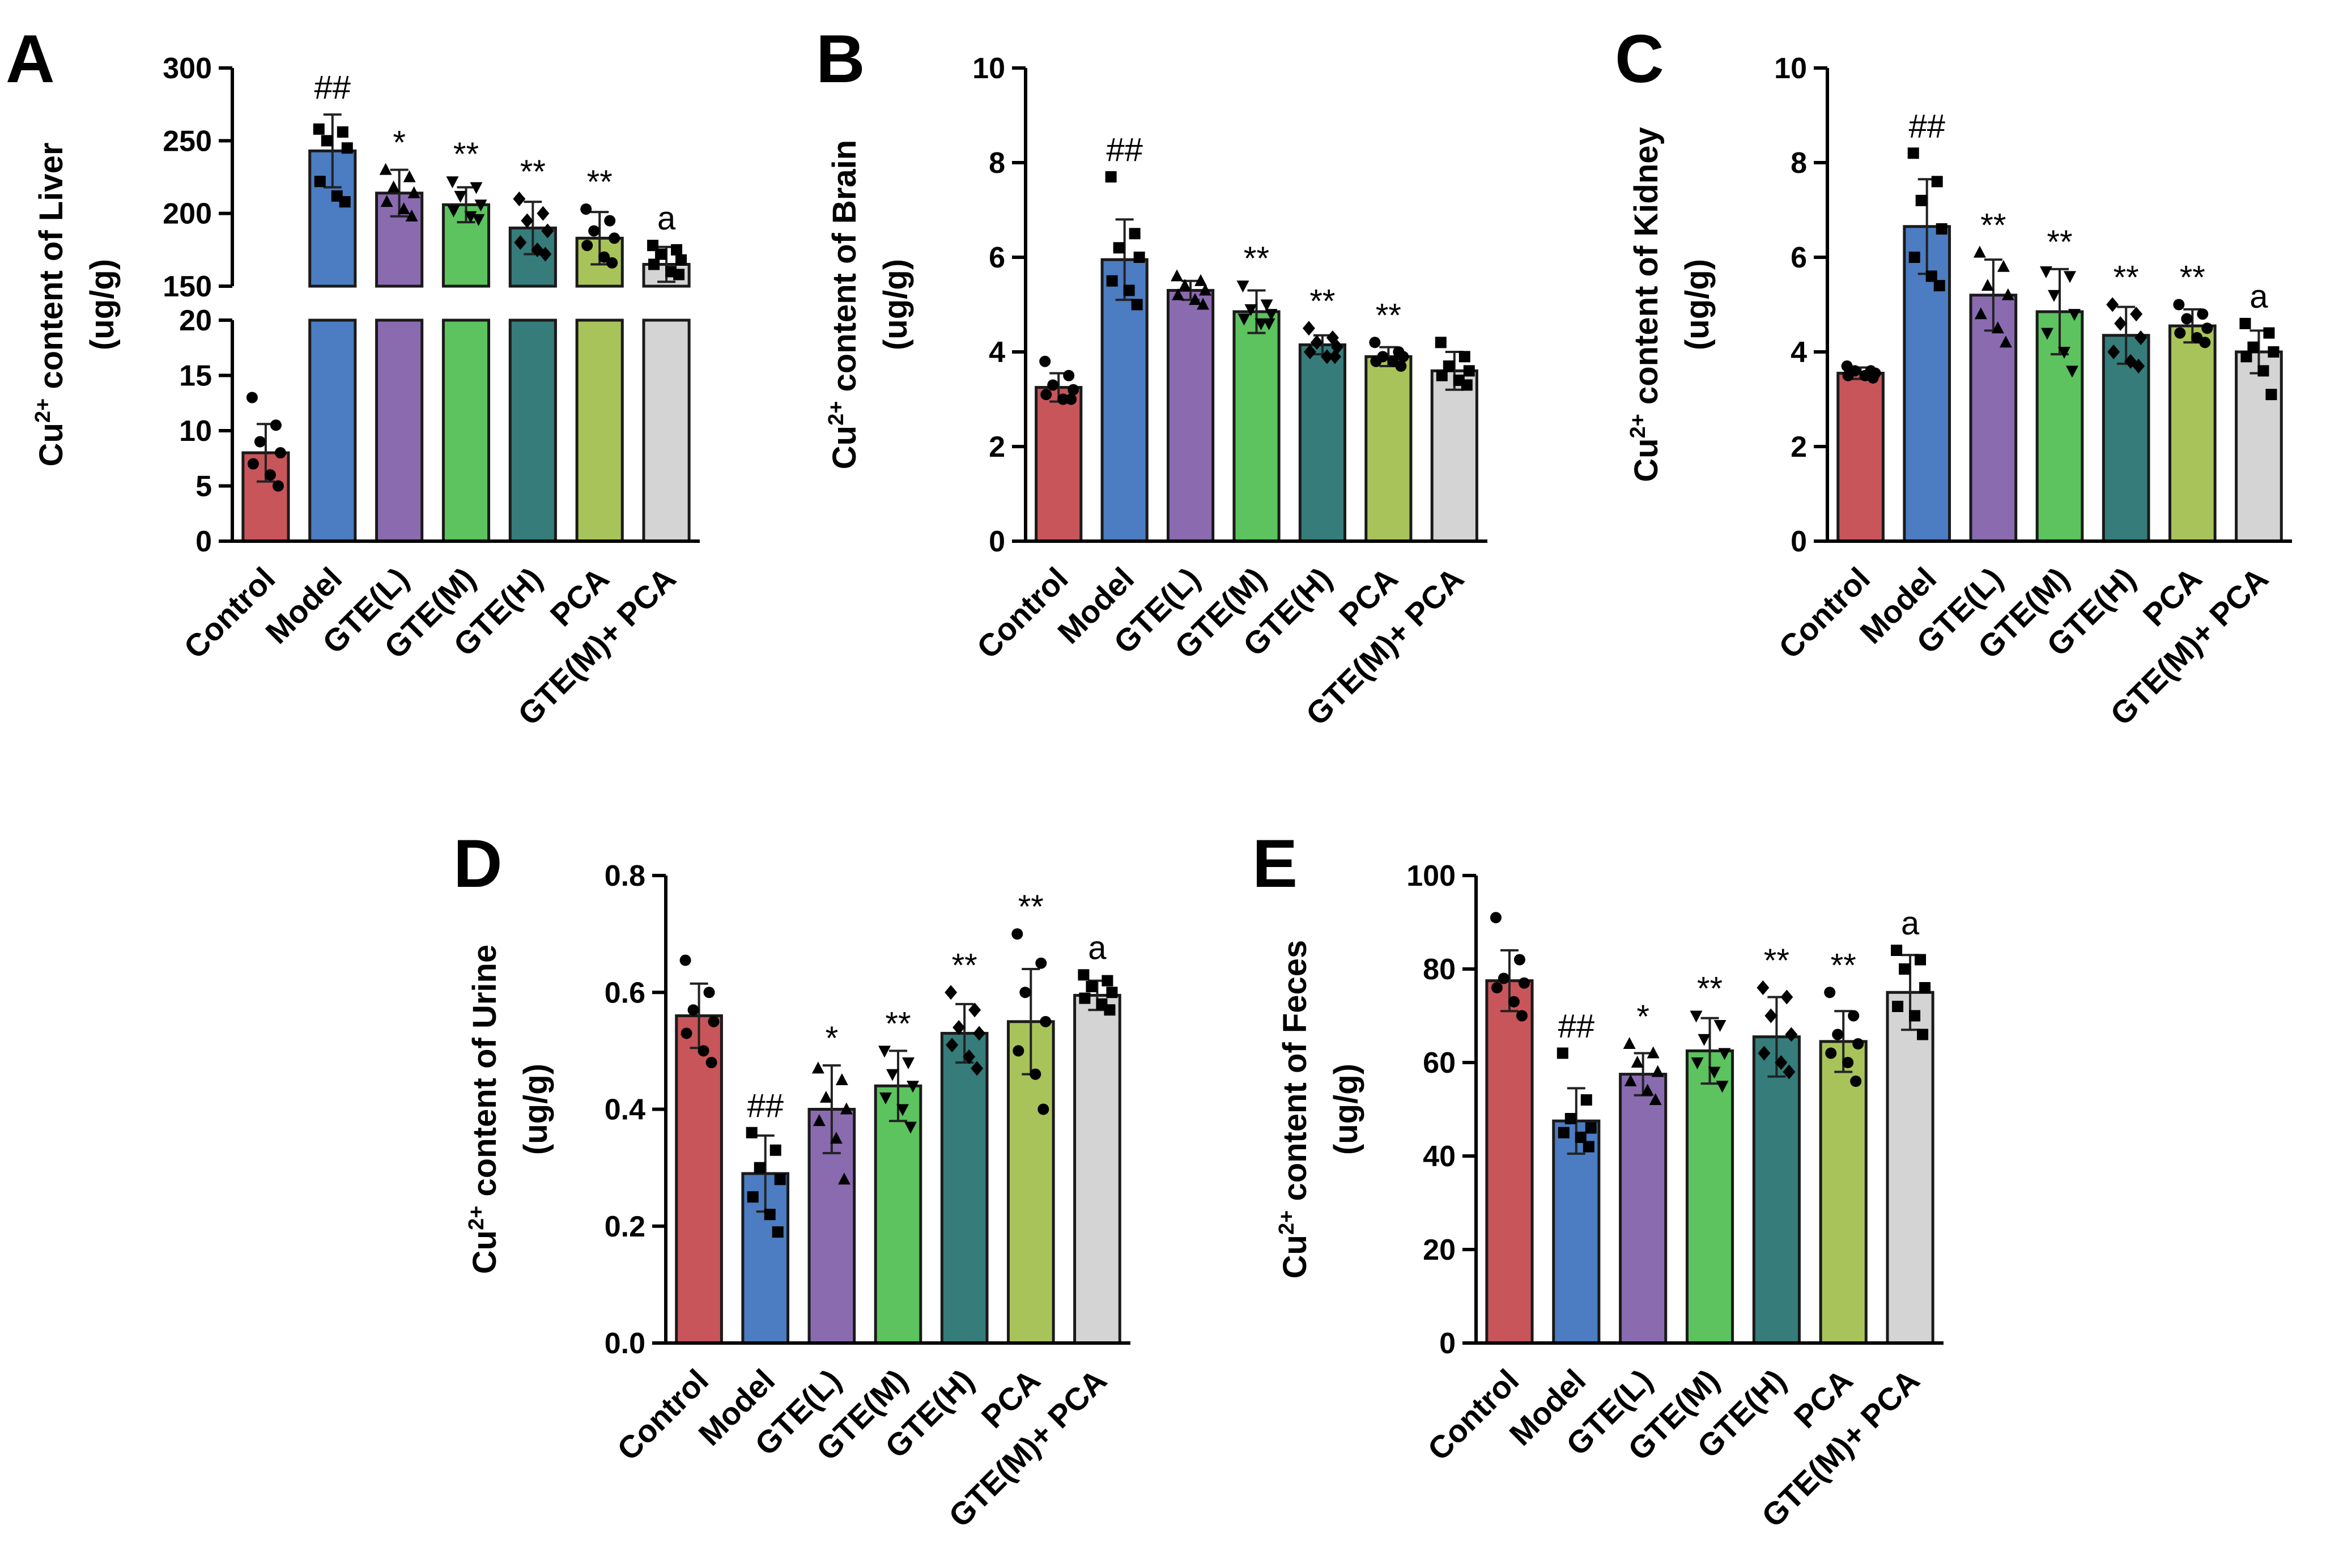  Describe the element at coordinates (484, 1252) in the screenshot. I see `y-axis-title-prefix: Cu` at that location.